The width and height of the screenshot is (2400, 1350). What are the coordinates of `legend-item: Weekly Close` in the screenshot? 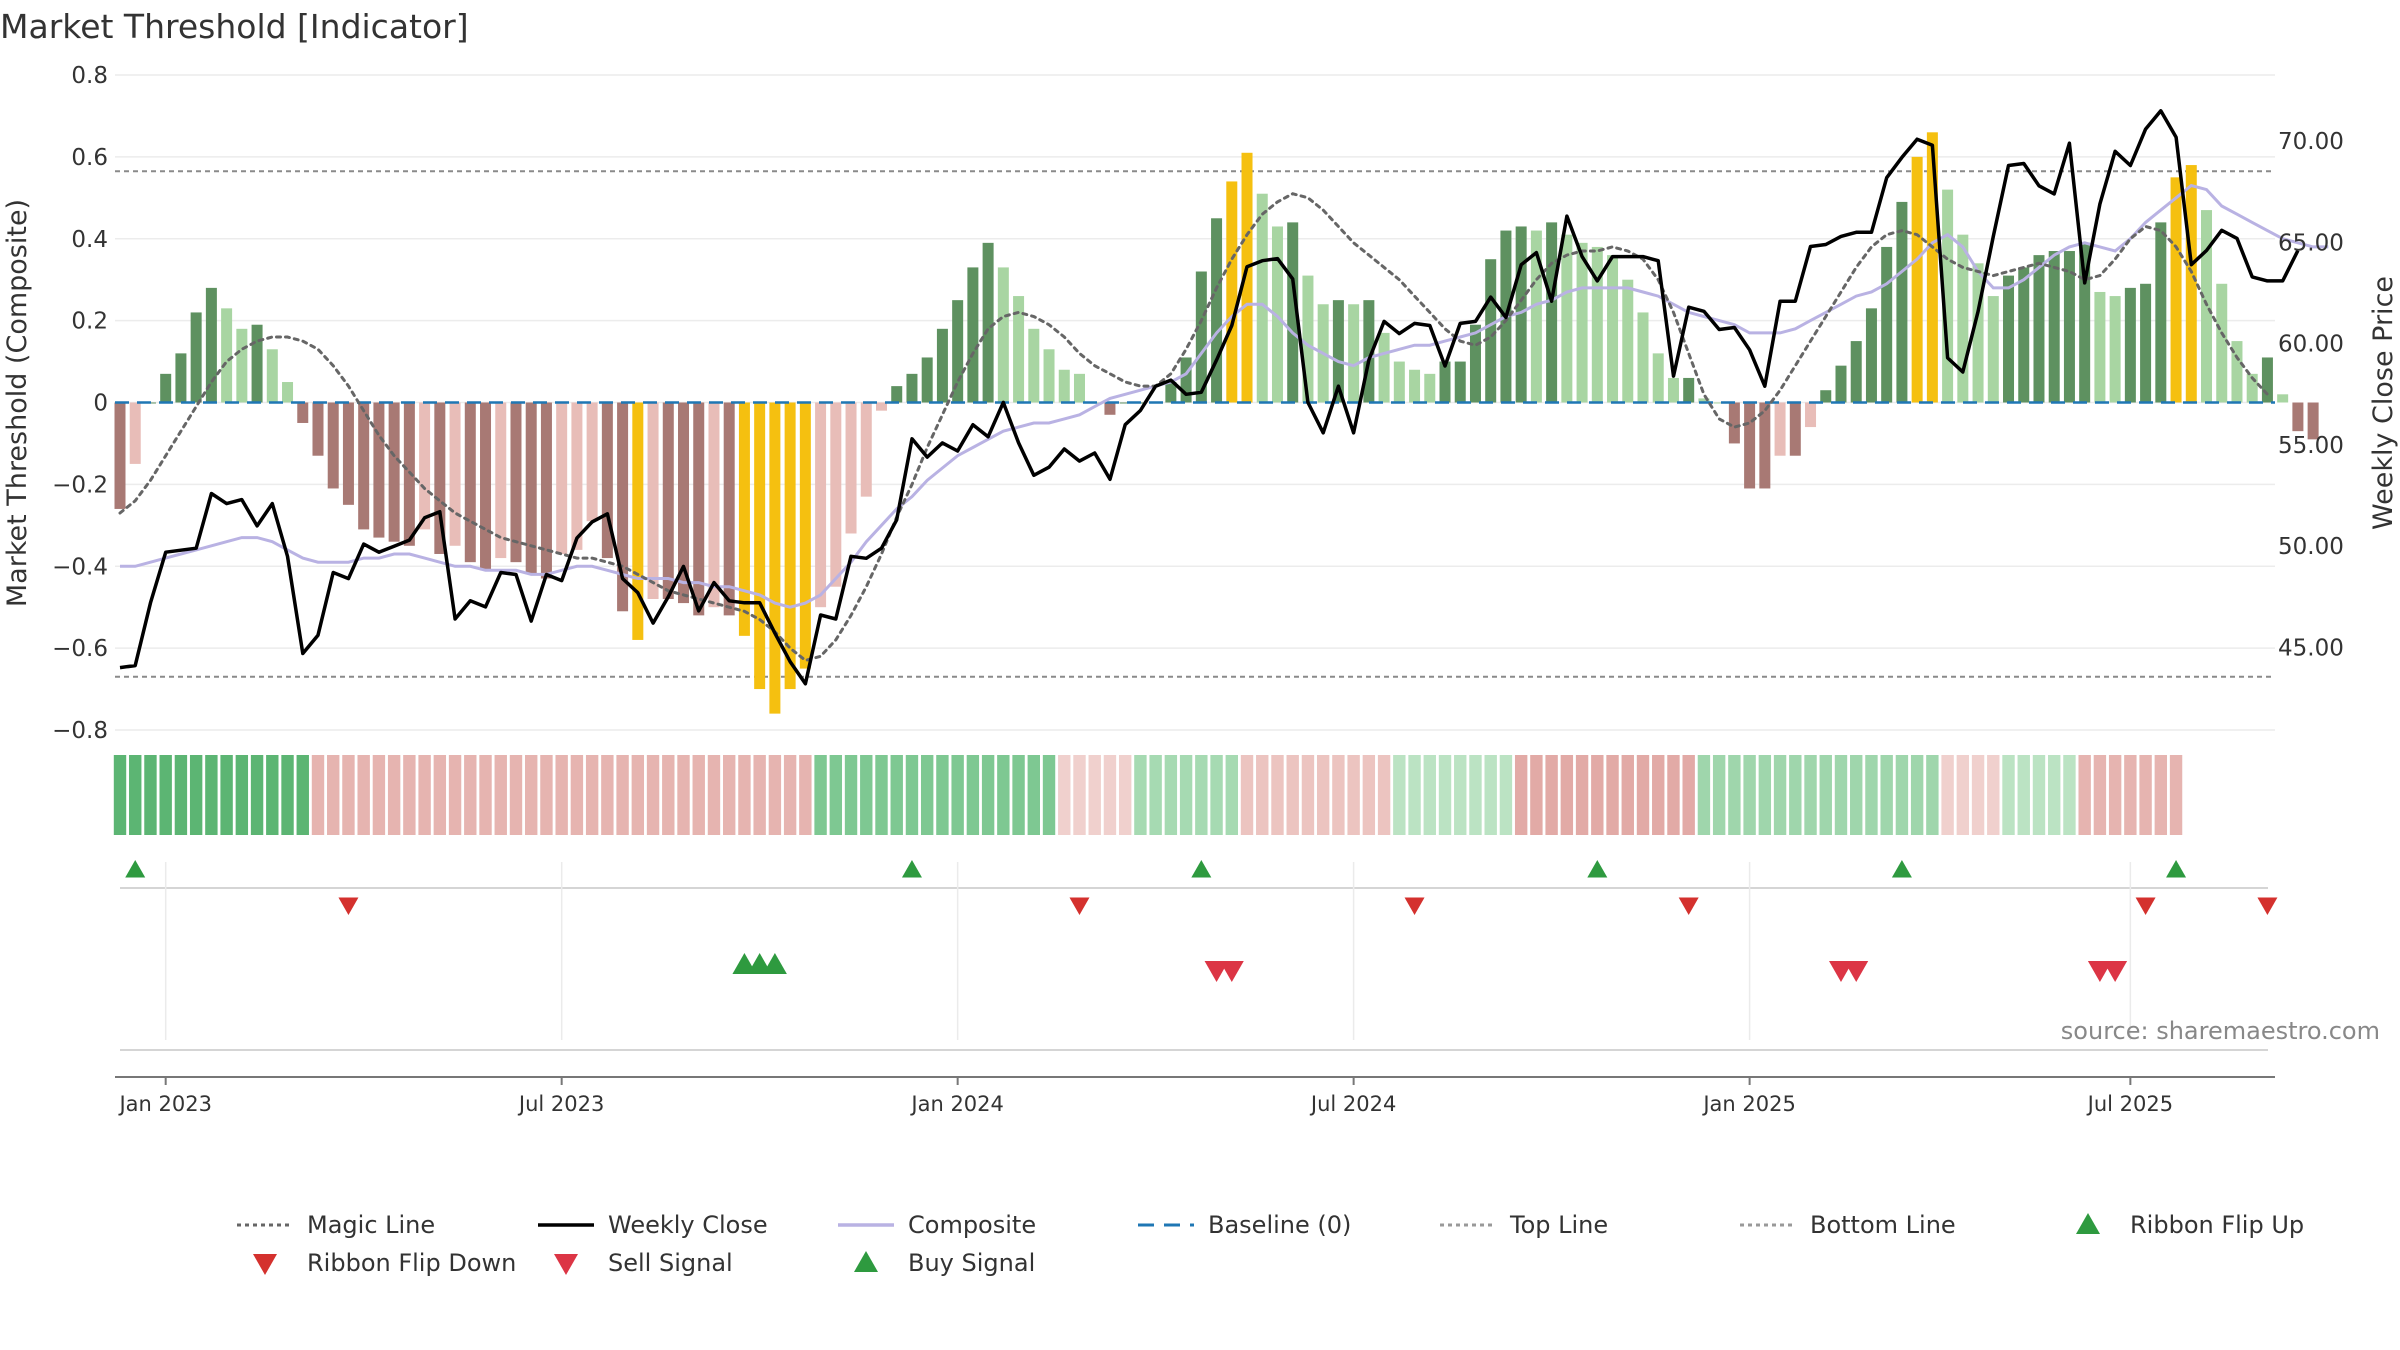 It's located at (653, 1225).